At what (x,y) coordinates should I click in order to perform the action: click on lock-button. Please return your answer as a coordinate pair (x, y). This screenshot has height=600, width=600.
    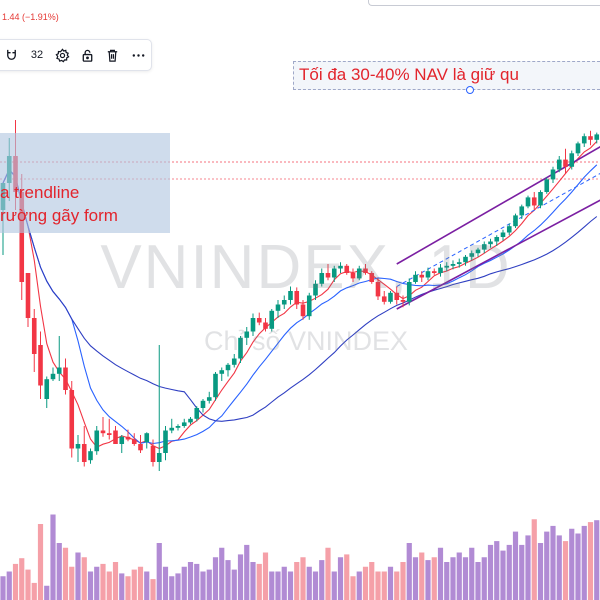
    Looking at the image, I should click on (87, 55).